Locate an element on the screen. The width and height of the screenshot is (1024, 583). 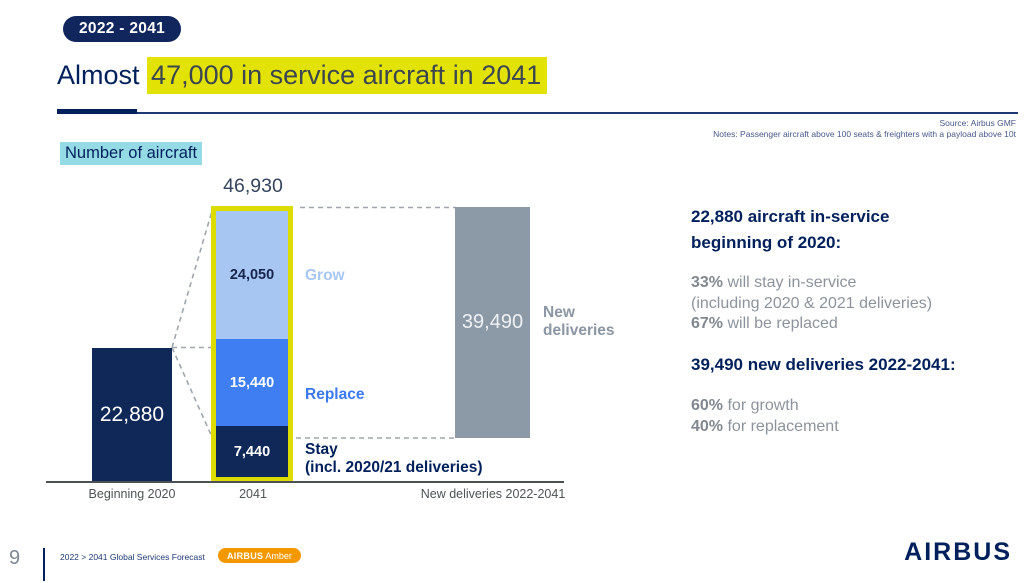
legend-stay: Stay (incl. 2020/21 deliveries) is located at coordinates (394, 458).